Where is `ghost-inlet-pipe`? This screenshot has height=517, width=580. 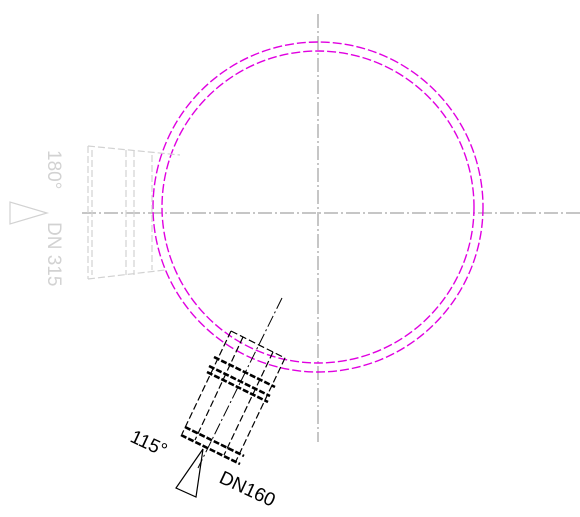
ghost-inlet-pipe is located at coordinates (134, 212).